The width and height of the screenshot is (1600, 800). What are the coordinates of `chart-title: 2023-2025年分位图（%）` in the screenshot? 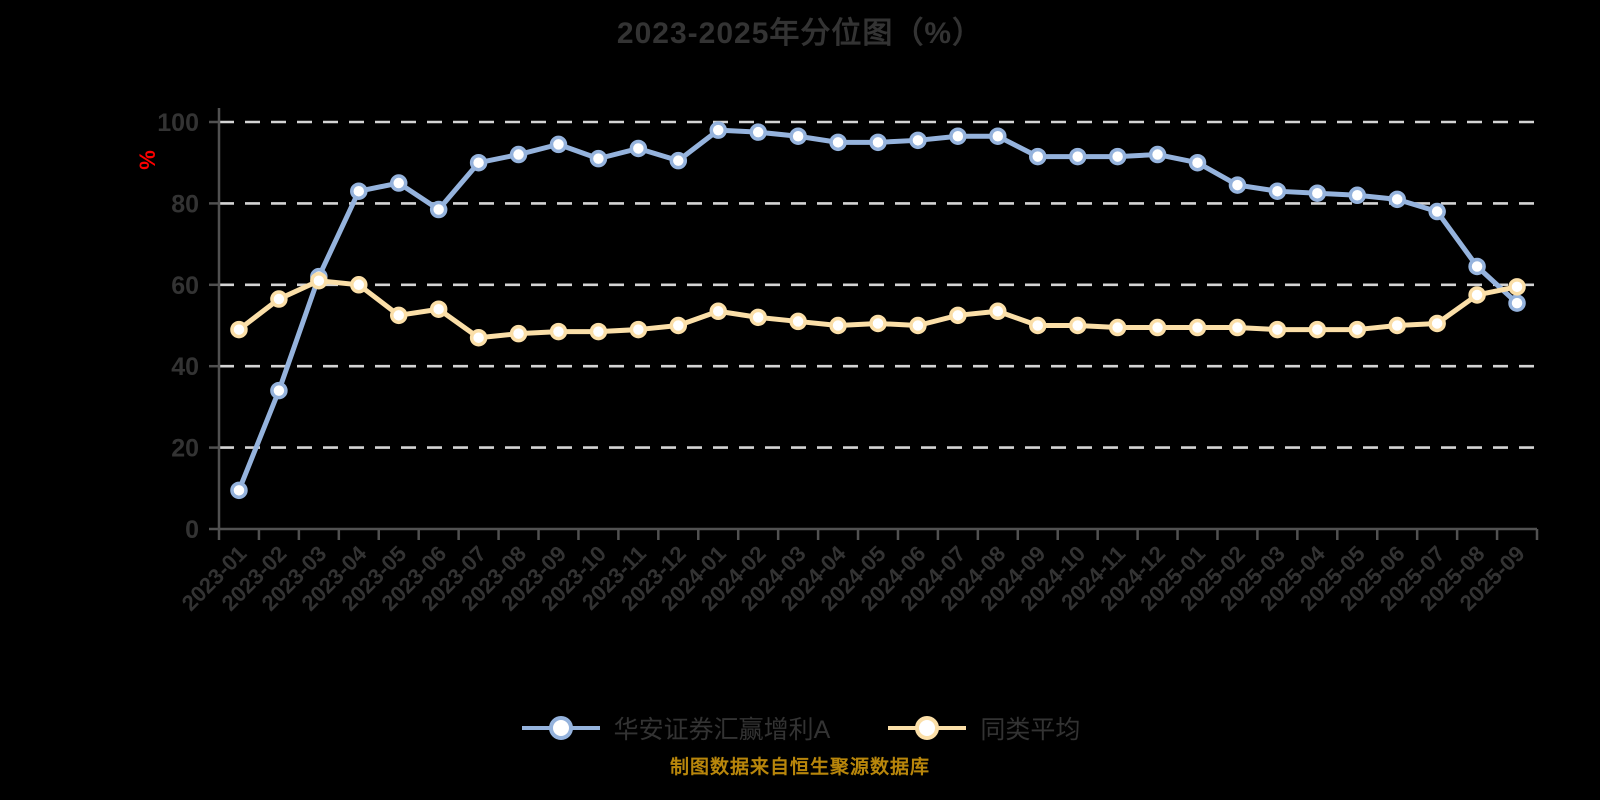 It's located at (800, 33).